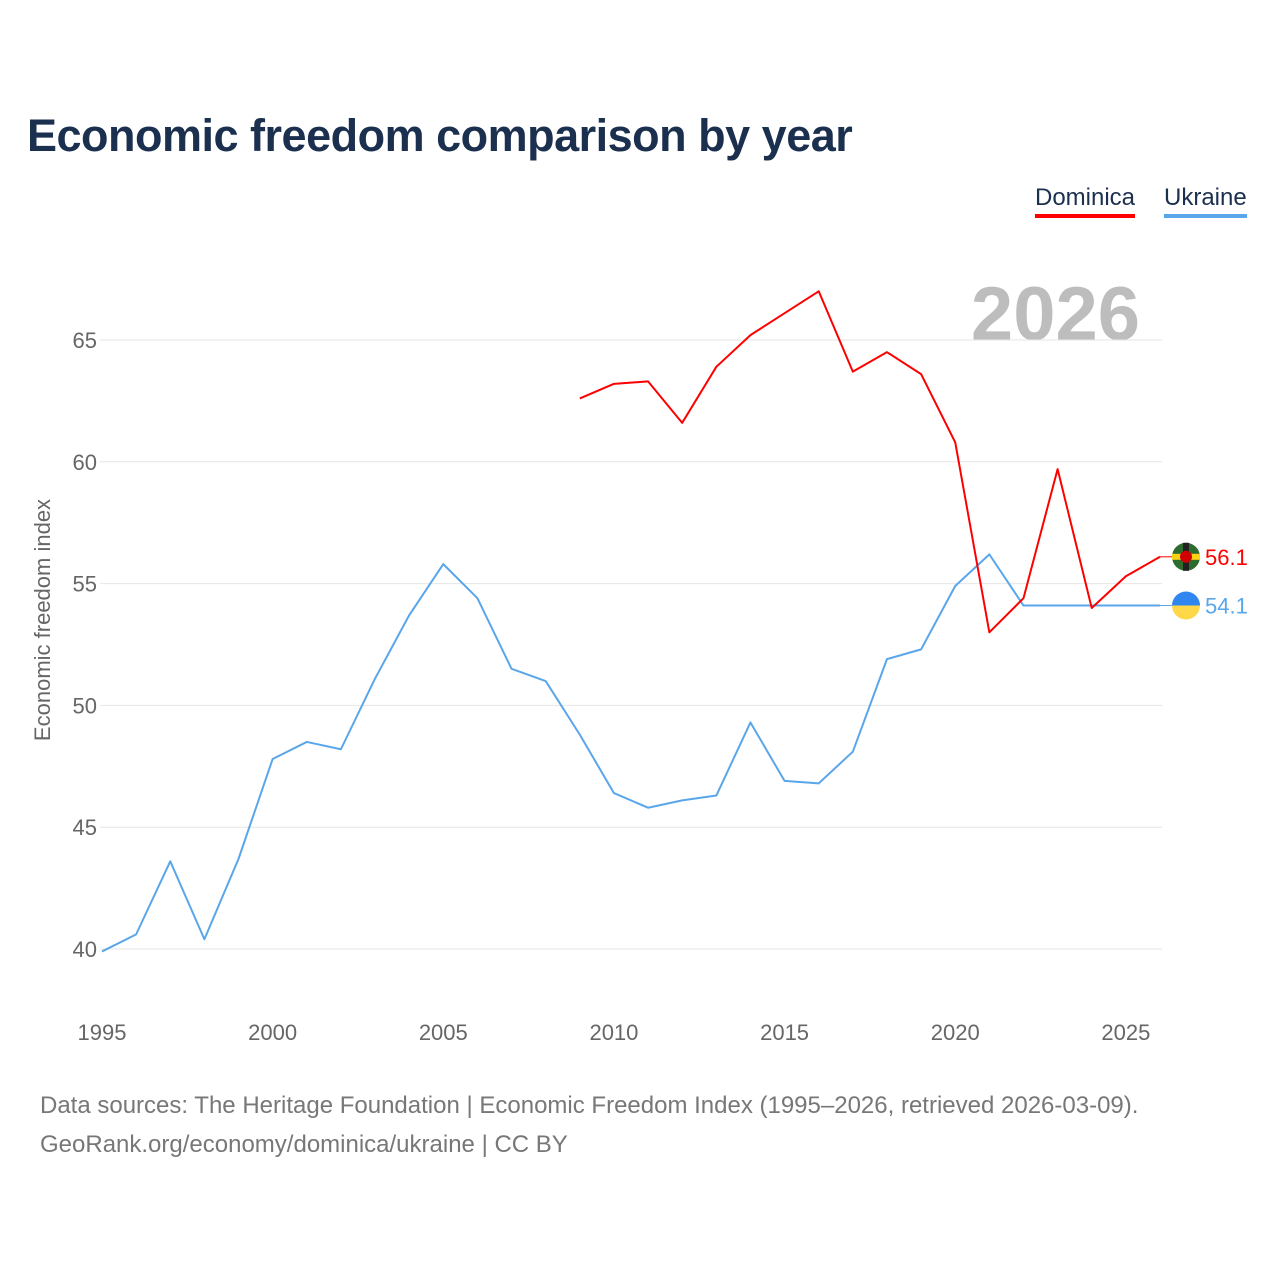 Image resolution: width=1280 pixels, height=1280 pixels. Describe the element at coordinates (955, 1032) in the screenshot. I see `x-tick-label: 2020` at that location.